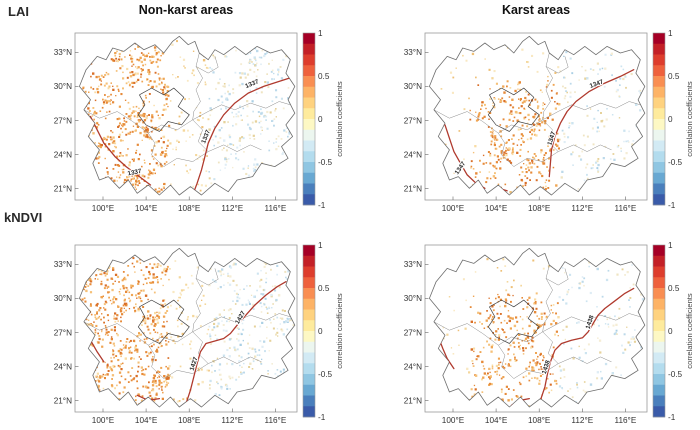 The width and height of the screenshot is (700, 430). What do you see at coordinates (186, 10) in the screenshot?
I see `column-title-non-karst: Non-karst areas` at bounding box center [186, 10].